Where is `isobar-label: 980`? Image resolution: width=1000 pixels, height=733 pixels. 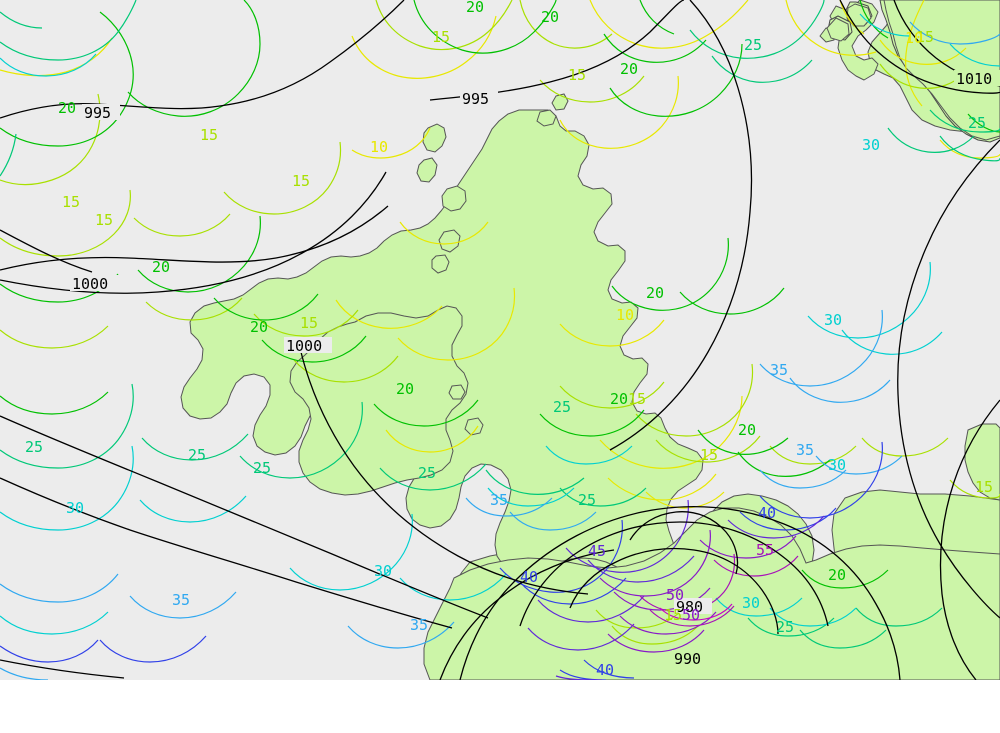
isobar-label: 980 is located at coordinates (689, 607).